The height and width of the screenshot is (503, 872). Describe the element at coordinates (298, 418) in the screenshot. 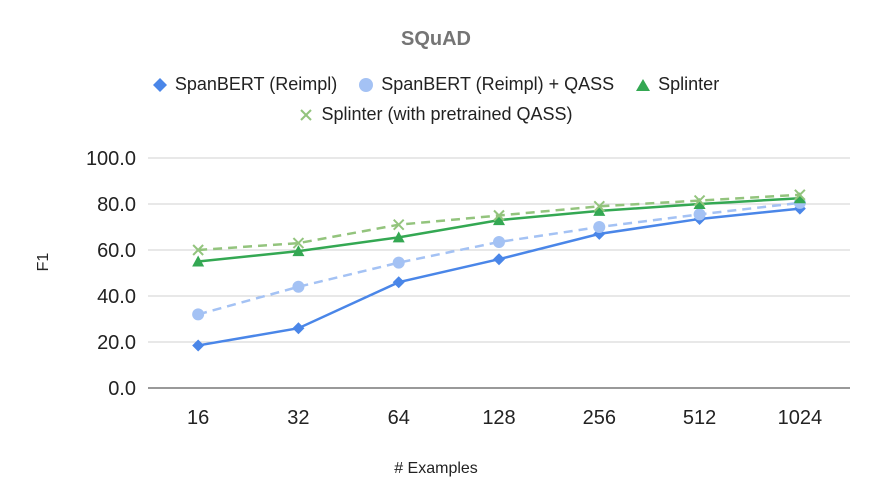

I see `x-tick-label: 32` at that location.